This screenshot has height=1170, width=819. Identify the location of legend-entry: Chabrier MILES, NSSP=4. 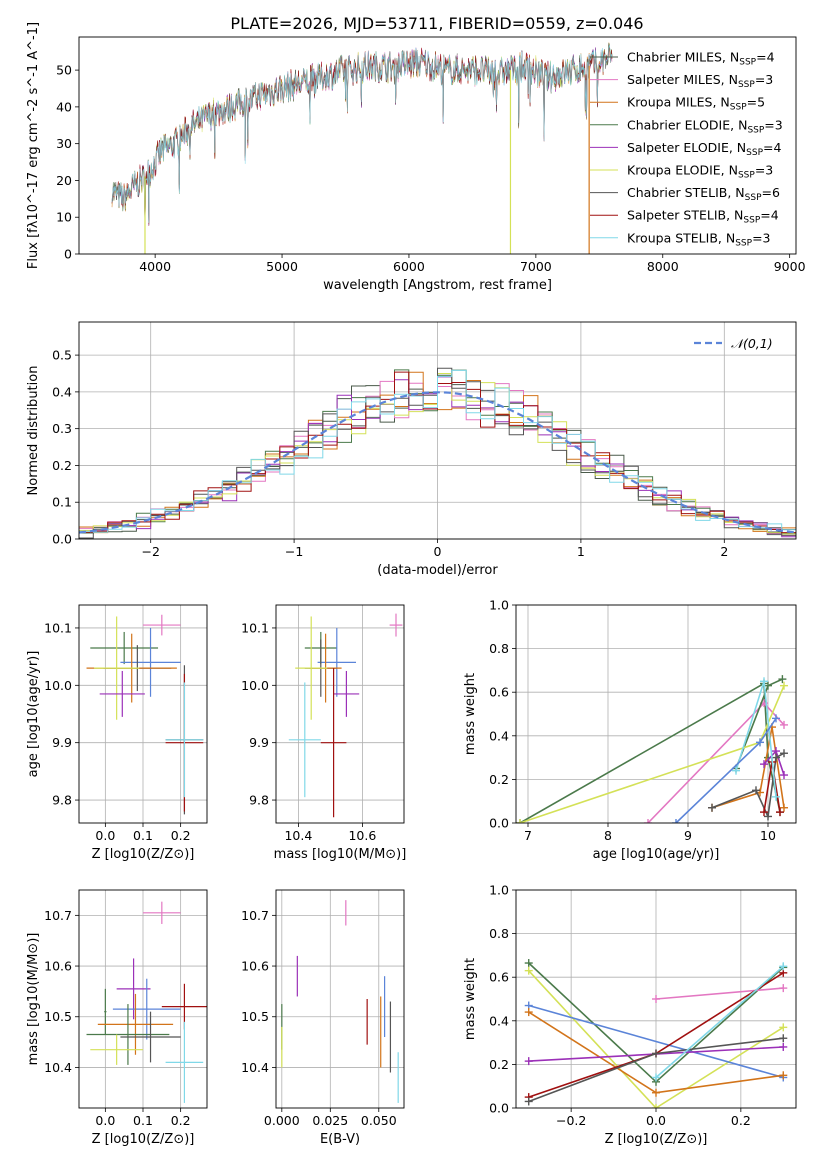
(701, 59).